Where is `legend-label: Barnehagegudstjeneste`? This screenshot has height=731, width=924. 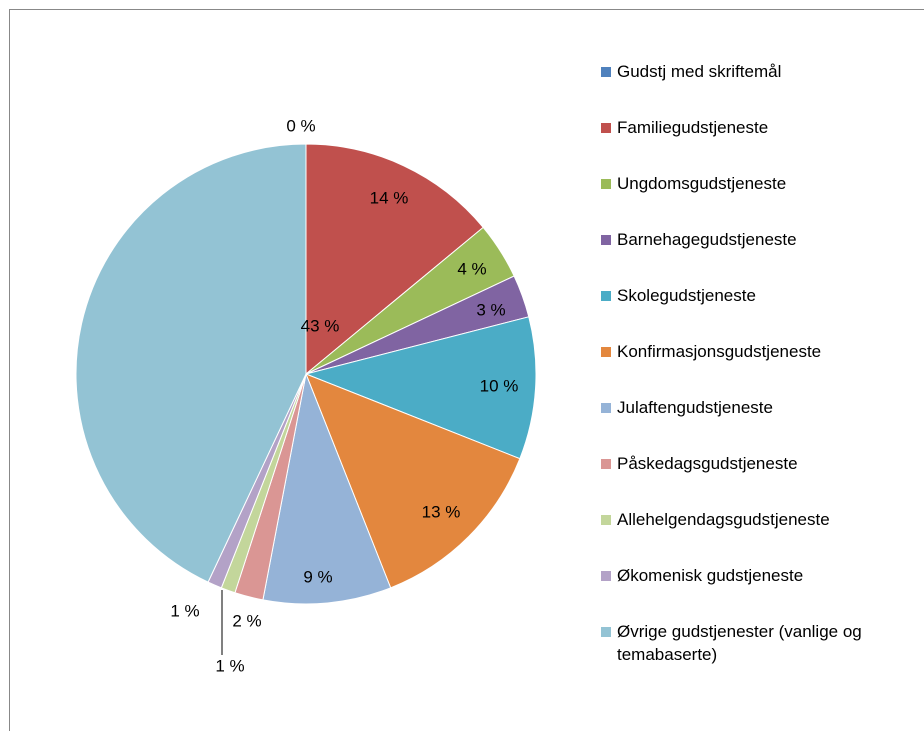 legend-label: Barnehagegudstjeneste is located at coordinates (707, 239).